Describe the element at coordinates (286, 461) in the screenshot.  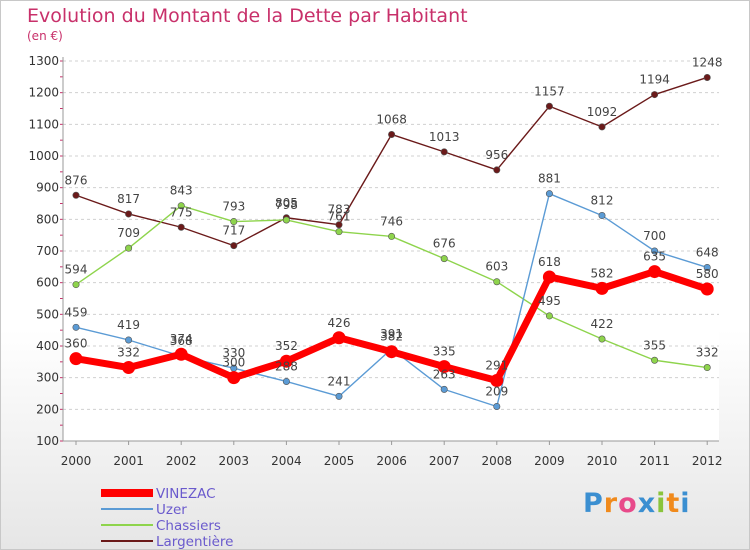
I see `x-tick-label: 2004` at that location.